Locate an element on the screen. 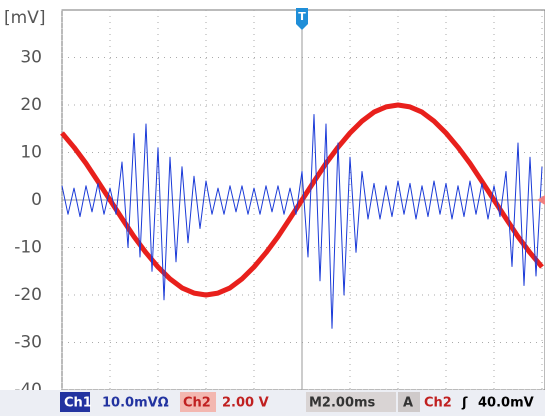 This screenshot has width=545, height=416. status-texts: Ch1 10.0mVΩ Ch2 2.00 V M2.00ms A Ch2 ʃ 40.0mV is located at coordinates (299, 403).